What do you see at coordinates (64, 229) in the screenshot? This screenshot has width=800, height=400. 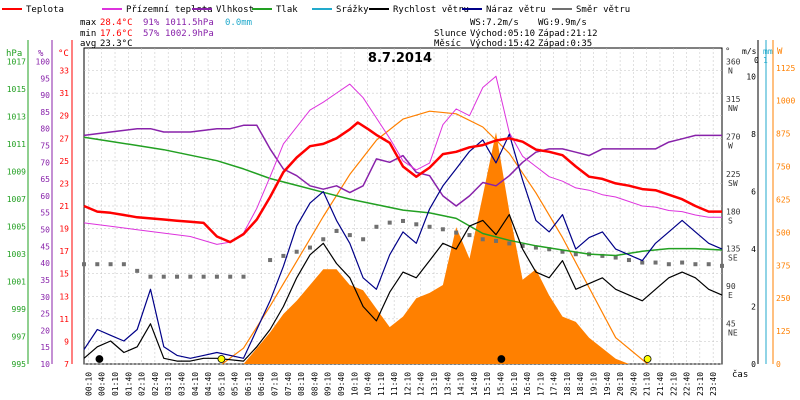 I see `temperature-tick-label: 19` at bounding box center [64, 229].